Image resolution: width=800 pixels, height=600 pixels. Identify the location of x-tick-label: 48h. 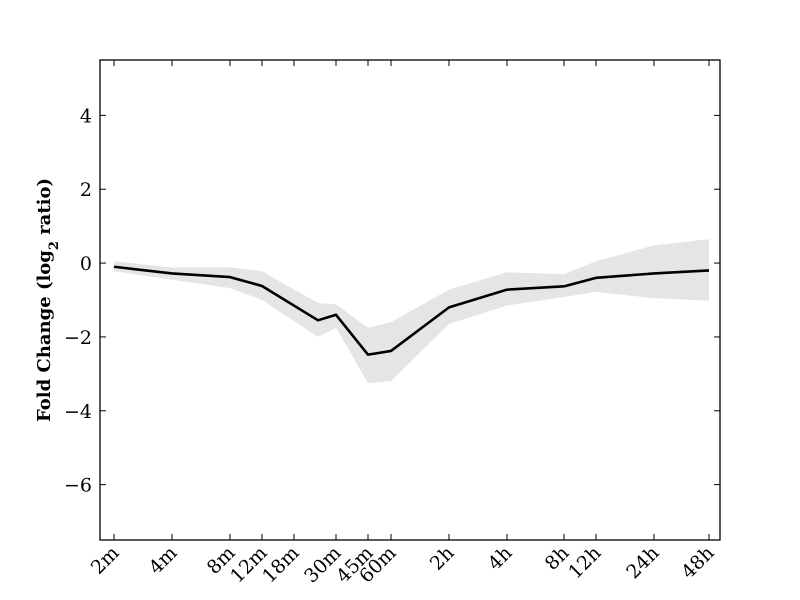
(697, 562).